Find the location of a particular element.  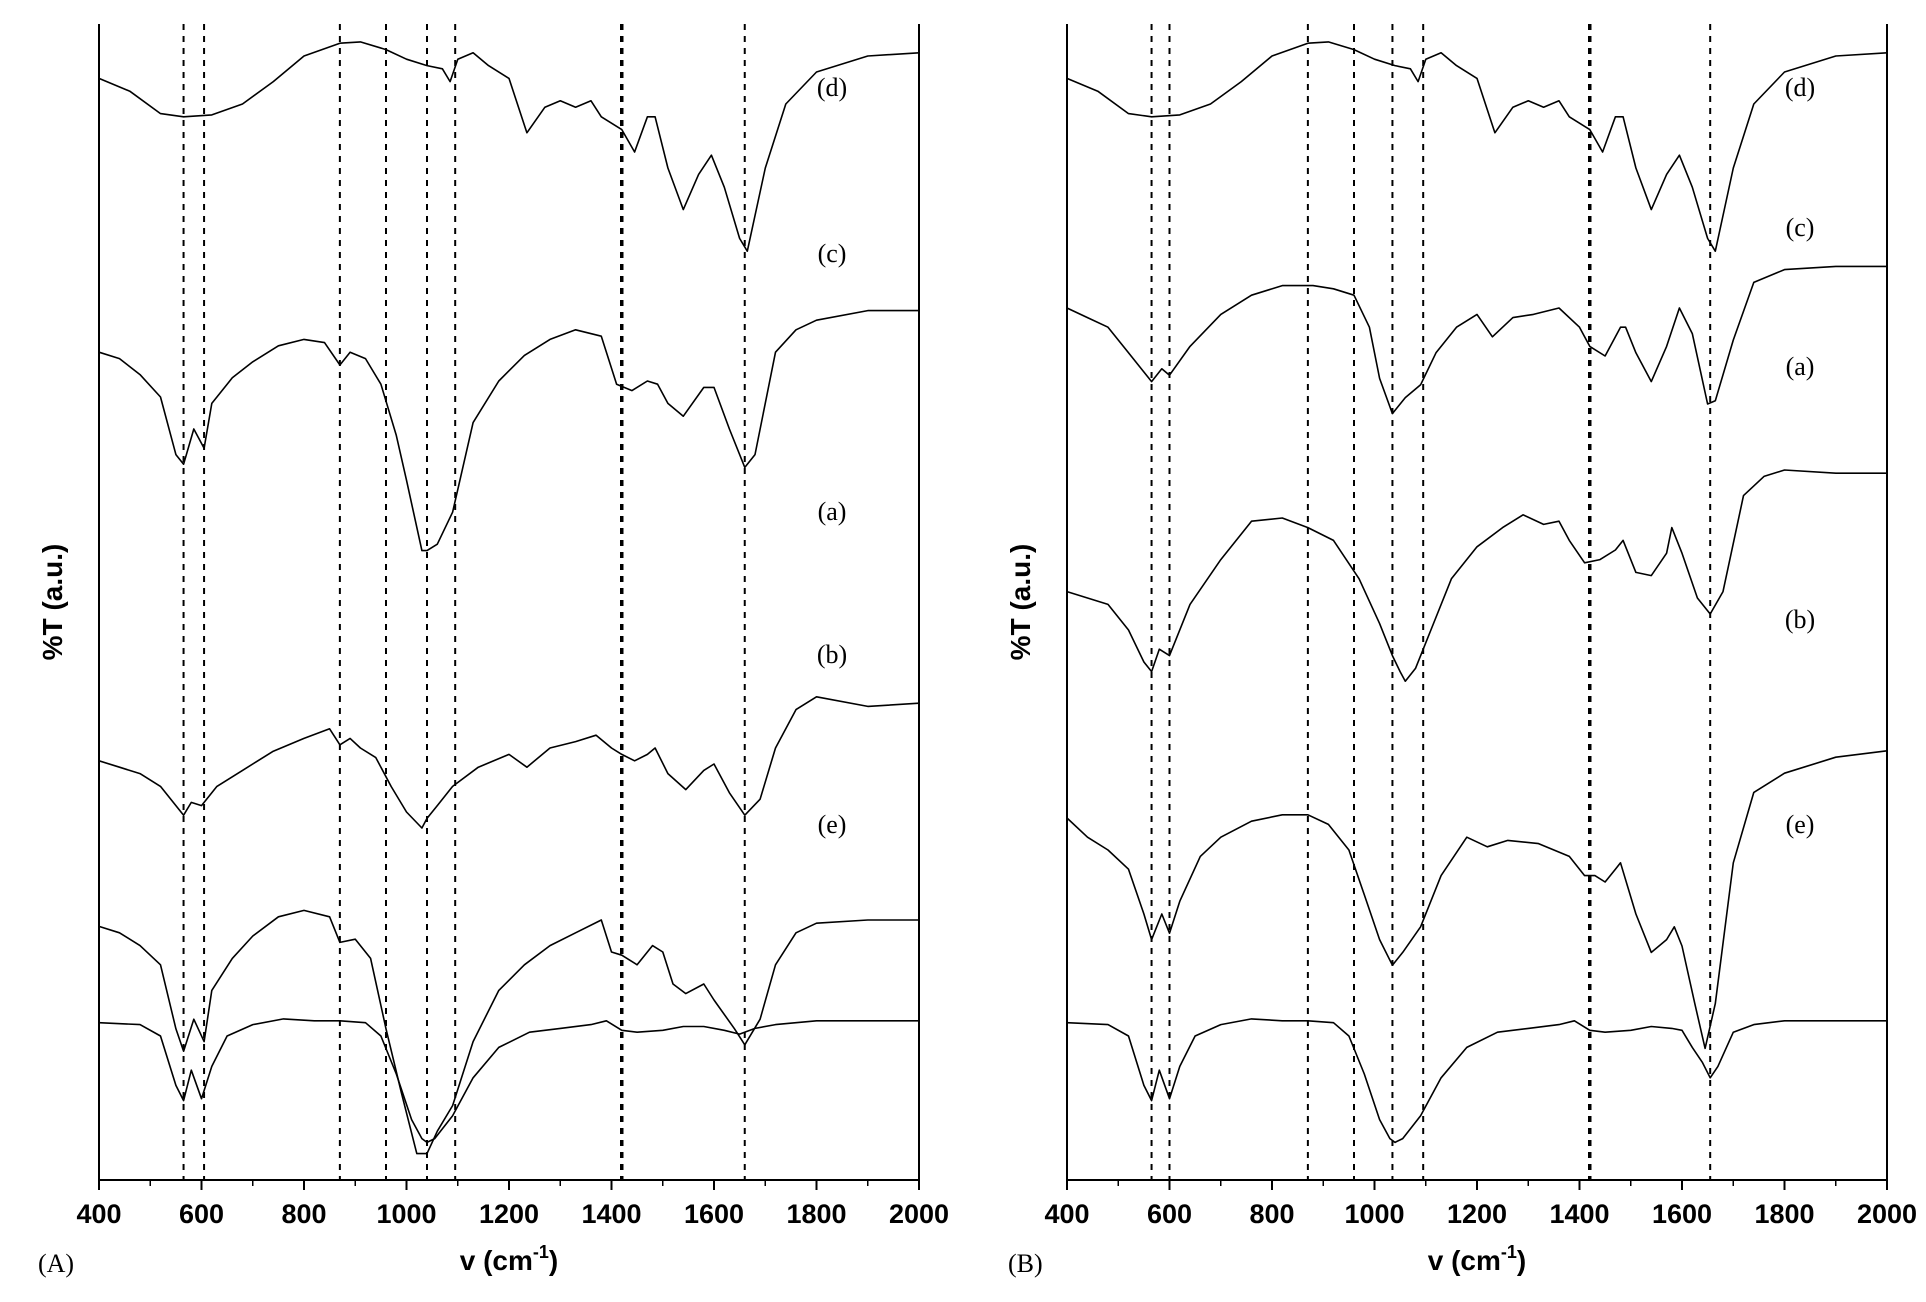

panel-label: (B) is located at coordinates (1025, 1263).